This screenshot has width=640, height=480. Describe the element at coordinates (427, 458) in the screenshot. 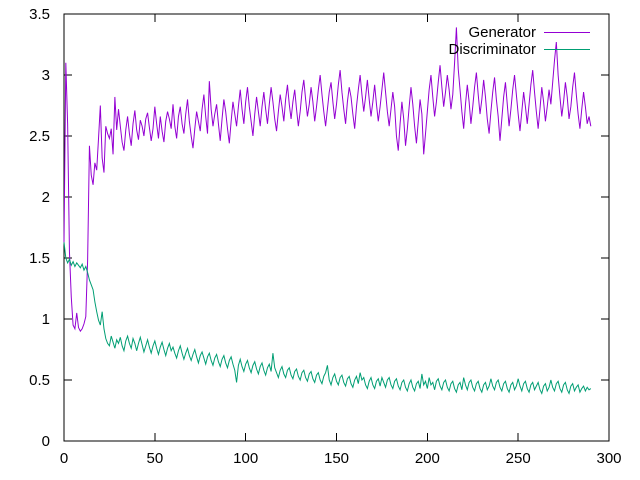

I see `x-tick-label: 200` at that location.